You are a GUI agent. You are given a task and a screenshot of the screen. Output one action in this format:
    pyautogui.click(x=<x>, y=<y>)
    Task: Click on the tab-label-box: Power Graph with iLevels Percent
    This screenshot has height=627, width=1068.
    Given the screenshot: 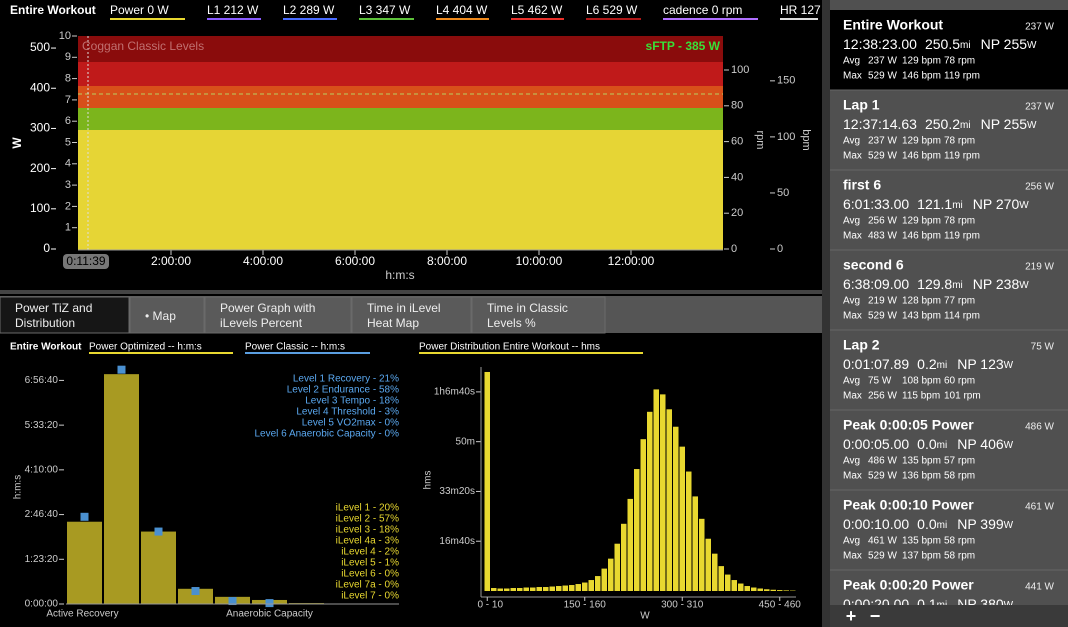 What is the action you would take?
    pyautogui.click(x=268, y=315)
    